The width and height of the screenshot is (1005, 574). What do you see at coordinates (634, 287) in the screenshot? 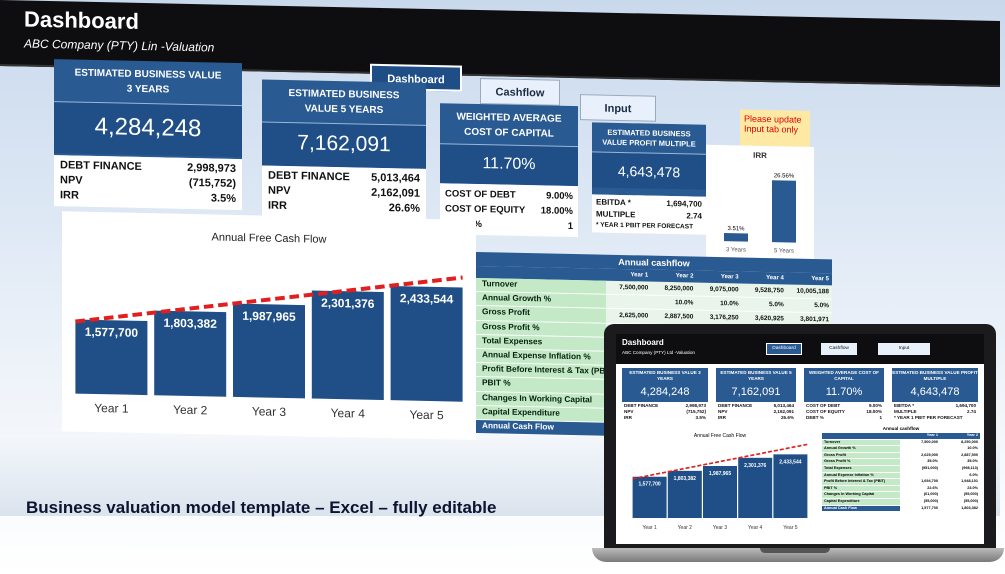
I see `table-cell: 7,500,000` at bounding box center [634, 287].